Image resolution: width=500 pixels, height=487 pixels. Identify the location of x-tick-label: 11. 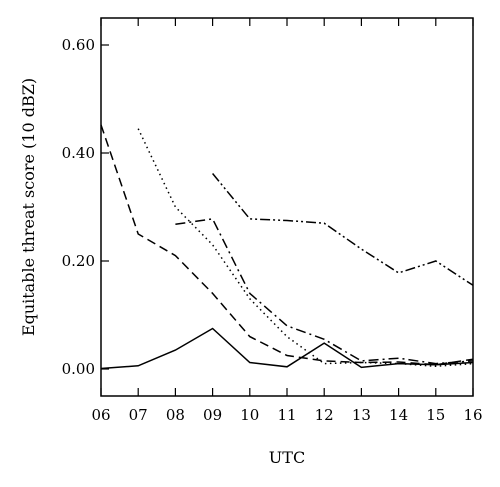
(286, 415).